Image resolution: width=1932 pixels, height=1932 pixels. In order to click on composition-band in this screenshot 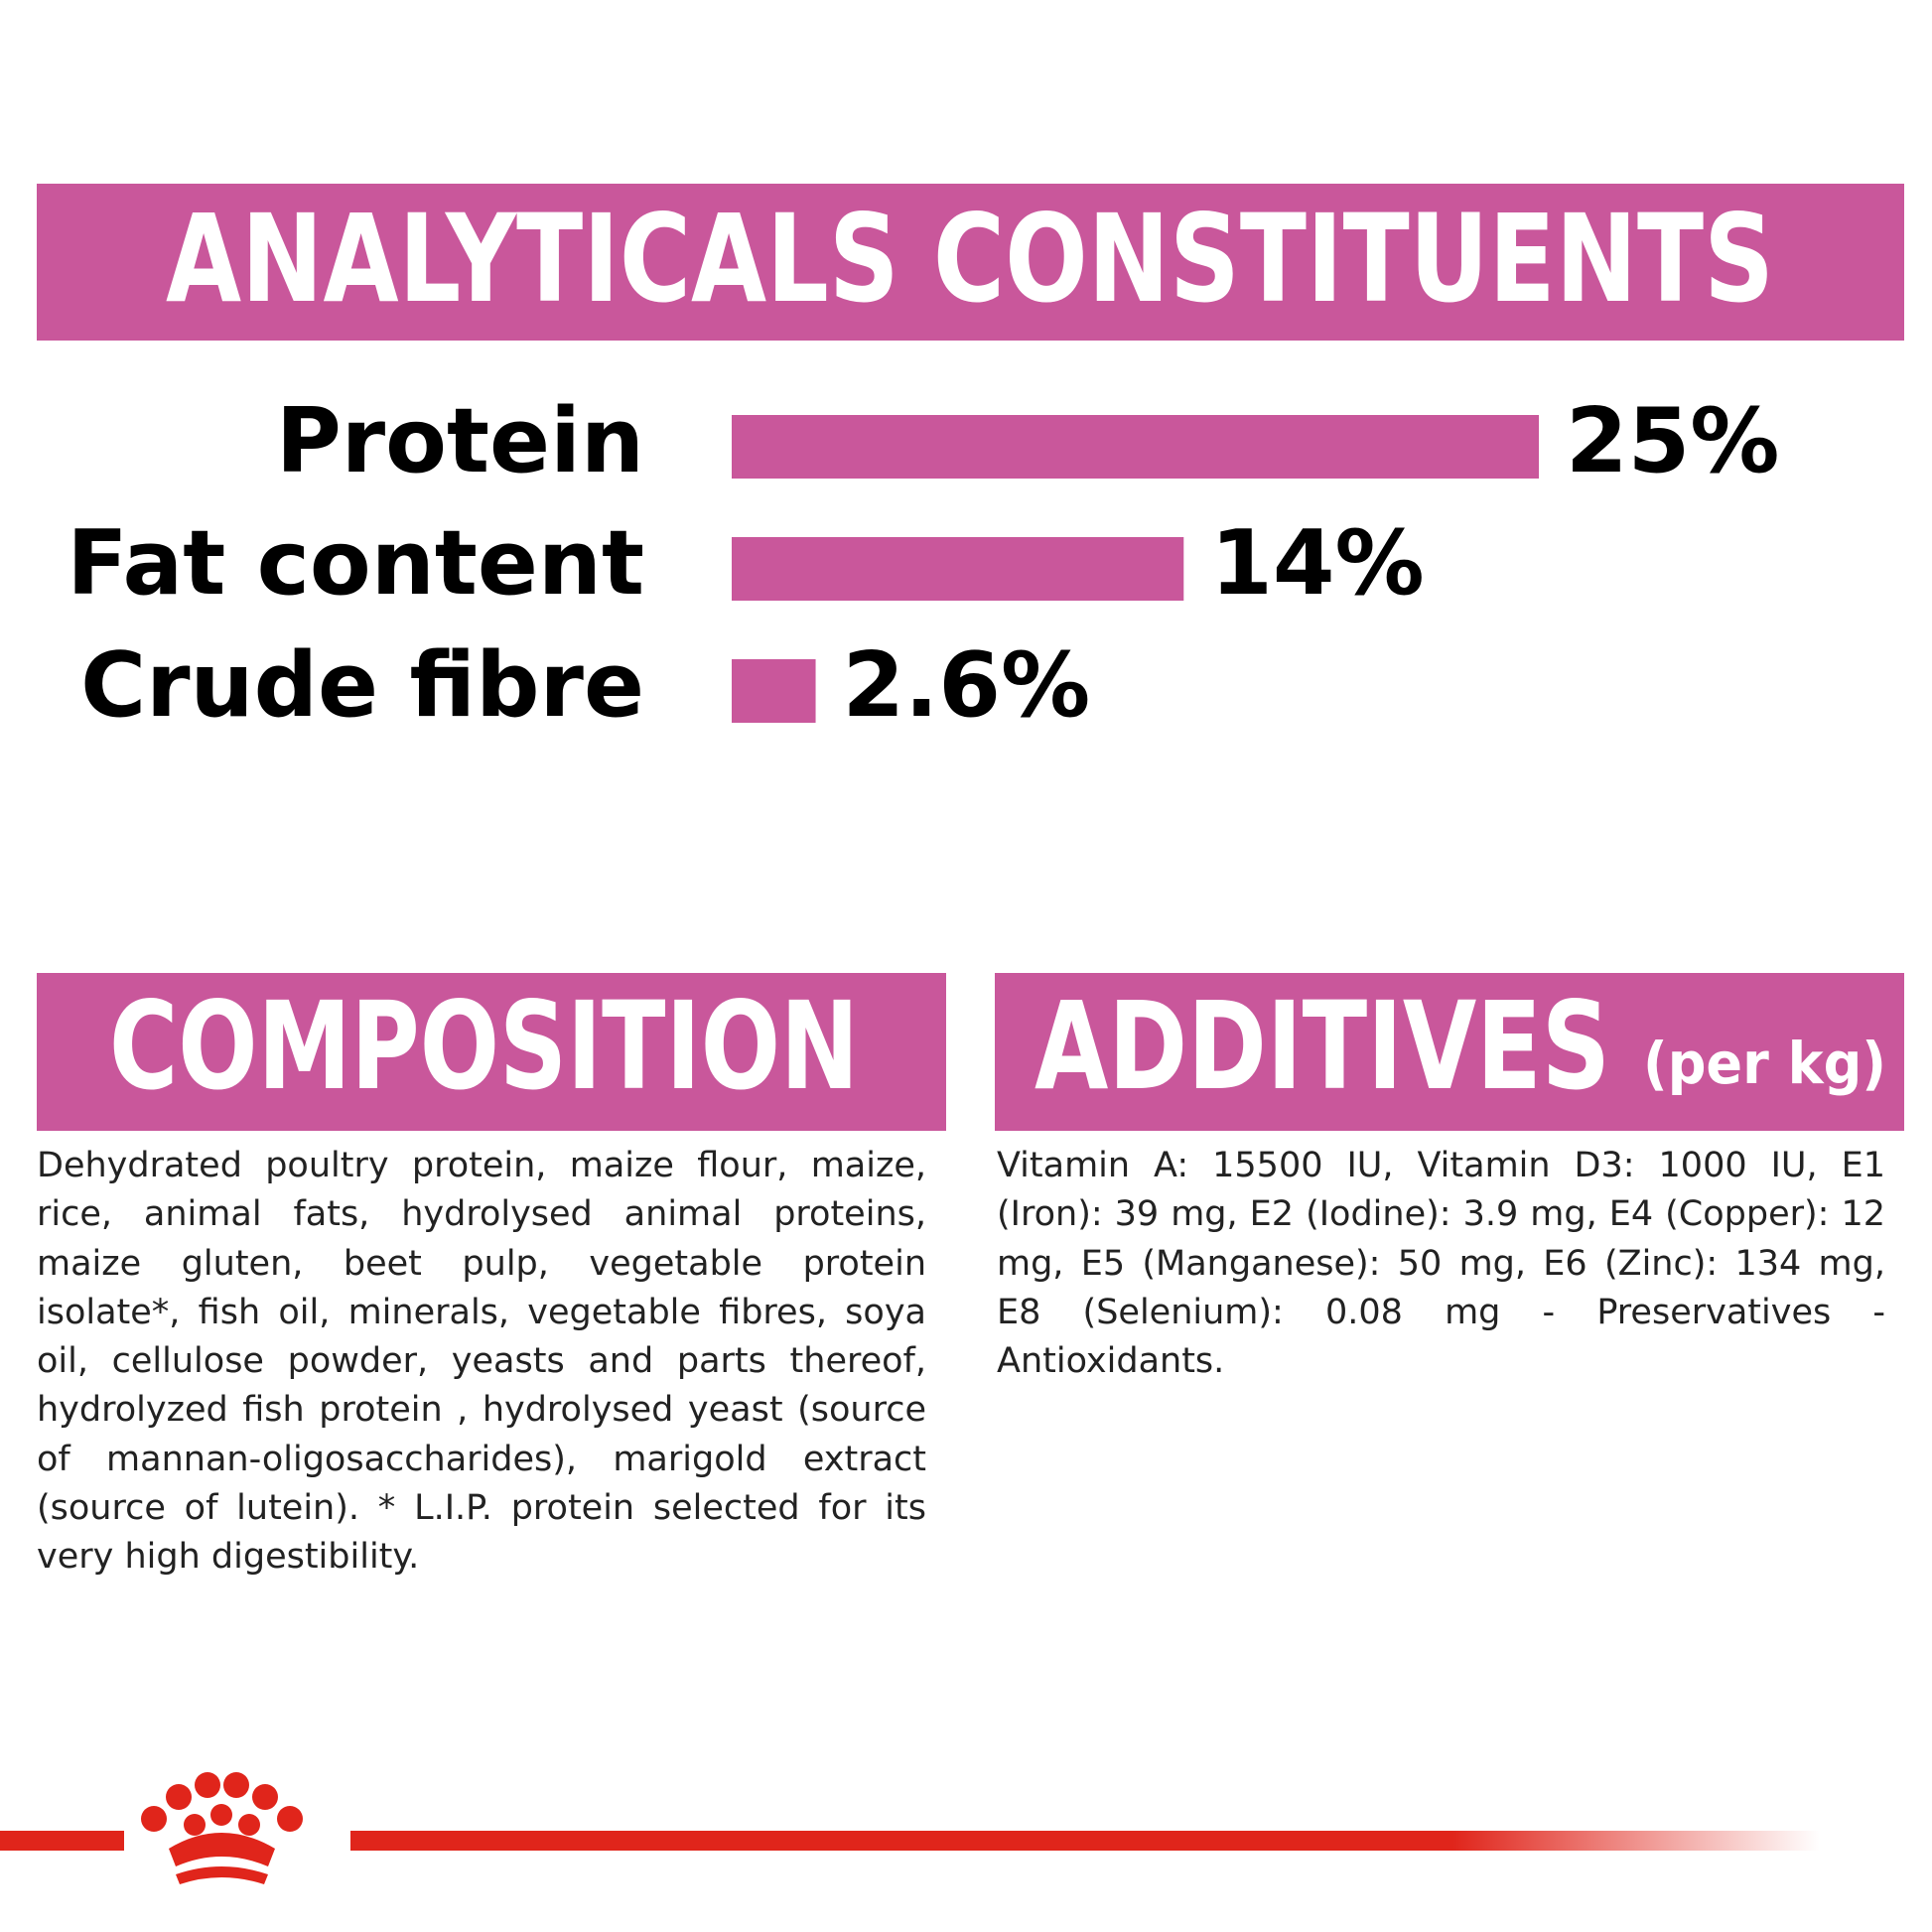, I will do `click(492, 1052)`.